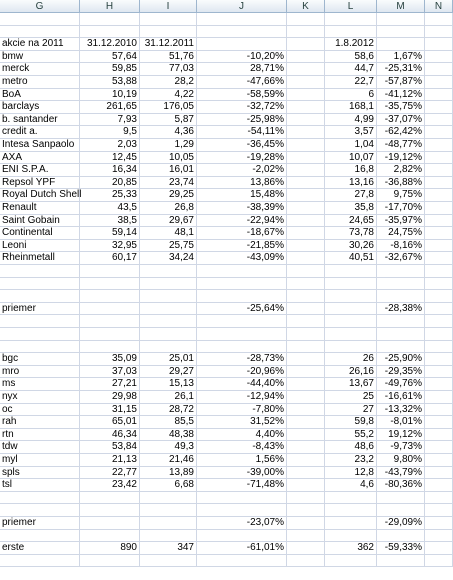 The image size is (453, 580). Describe the element at coordinates (40, 447) in the screenshot. I see `row-label: tdw` at that location.